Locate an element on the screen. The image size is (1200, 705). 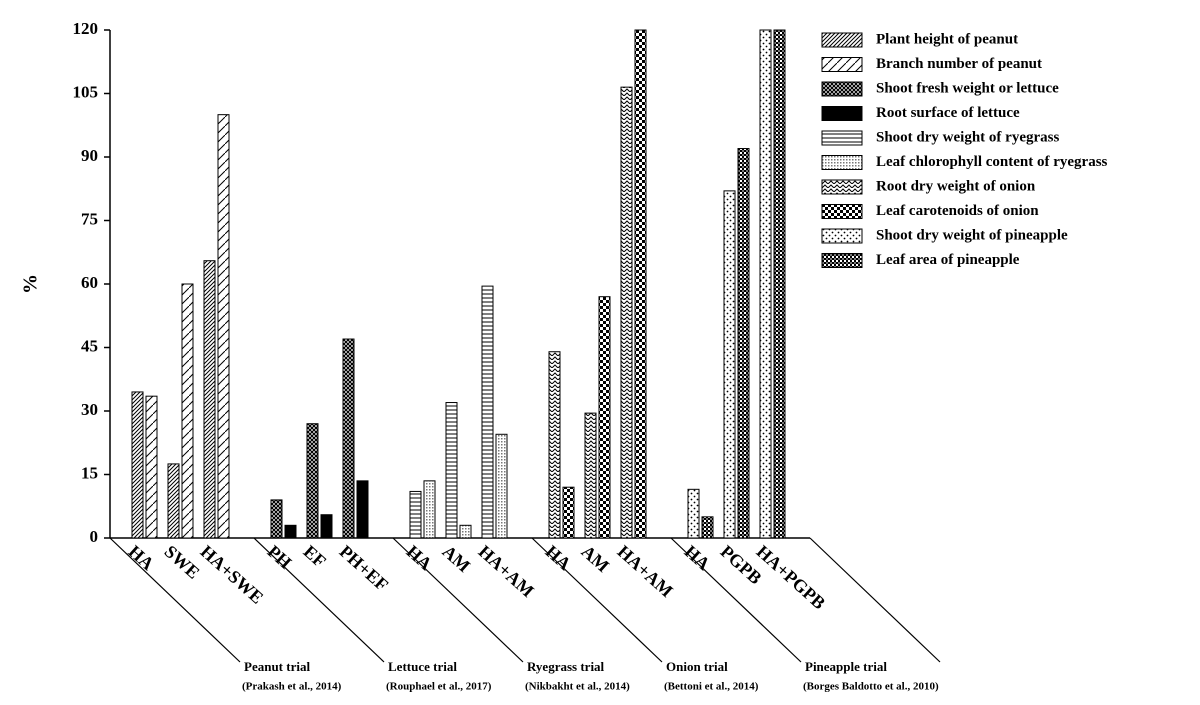
y-tick-label: 105 is located at coordinates (86, 91).